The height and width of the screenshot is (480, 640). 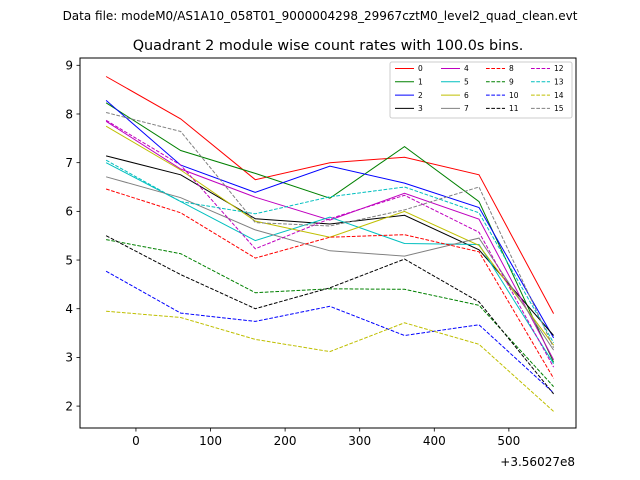 What do you see at coordinates (420, 68) in the screenshot?
I see `legend-label-0: 0` at bounding box center [420, 68].